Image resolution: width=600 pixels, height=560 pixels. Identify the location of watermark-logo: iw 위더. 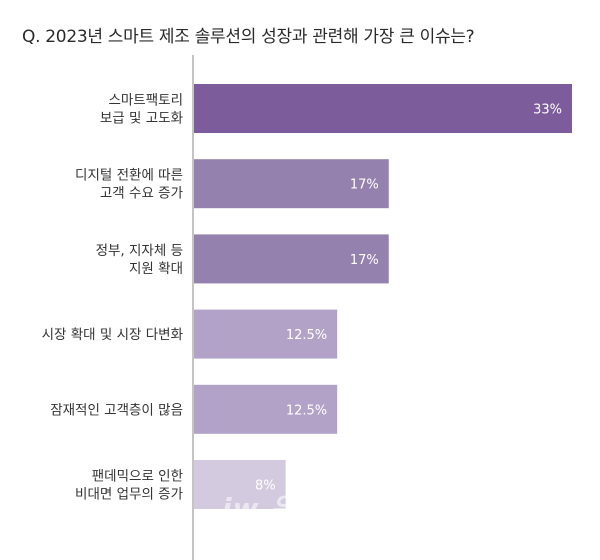
(273, 508).